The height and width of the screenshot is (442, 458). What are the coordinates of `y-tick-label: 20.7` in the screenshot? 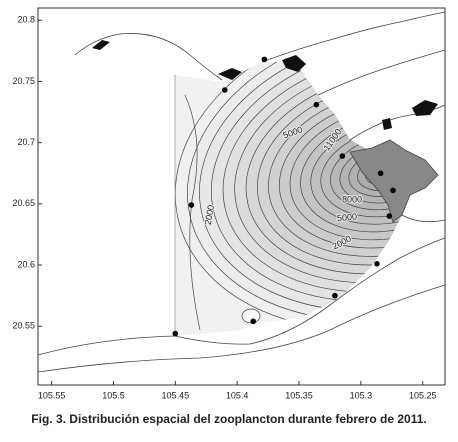 It's located at (26, 142).